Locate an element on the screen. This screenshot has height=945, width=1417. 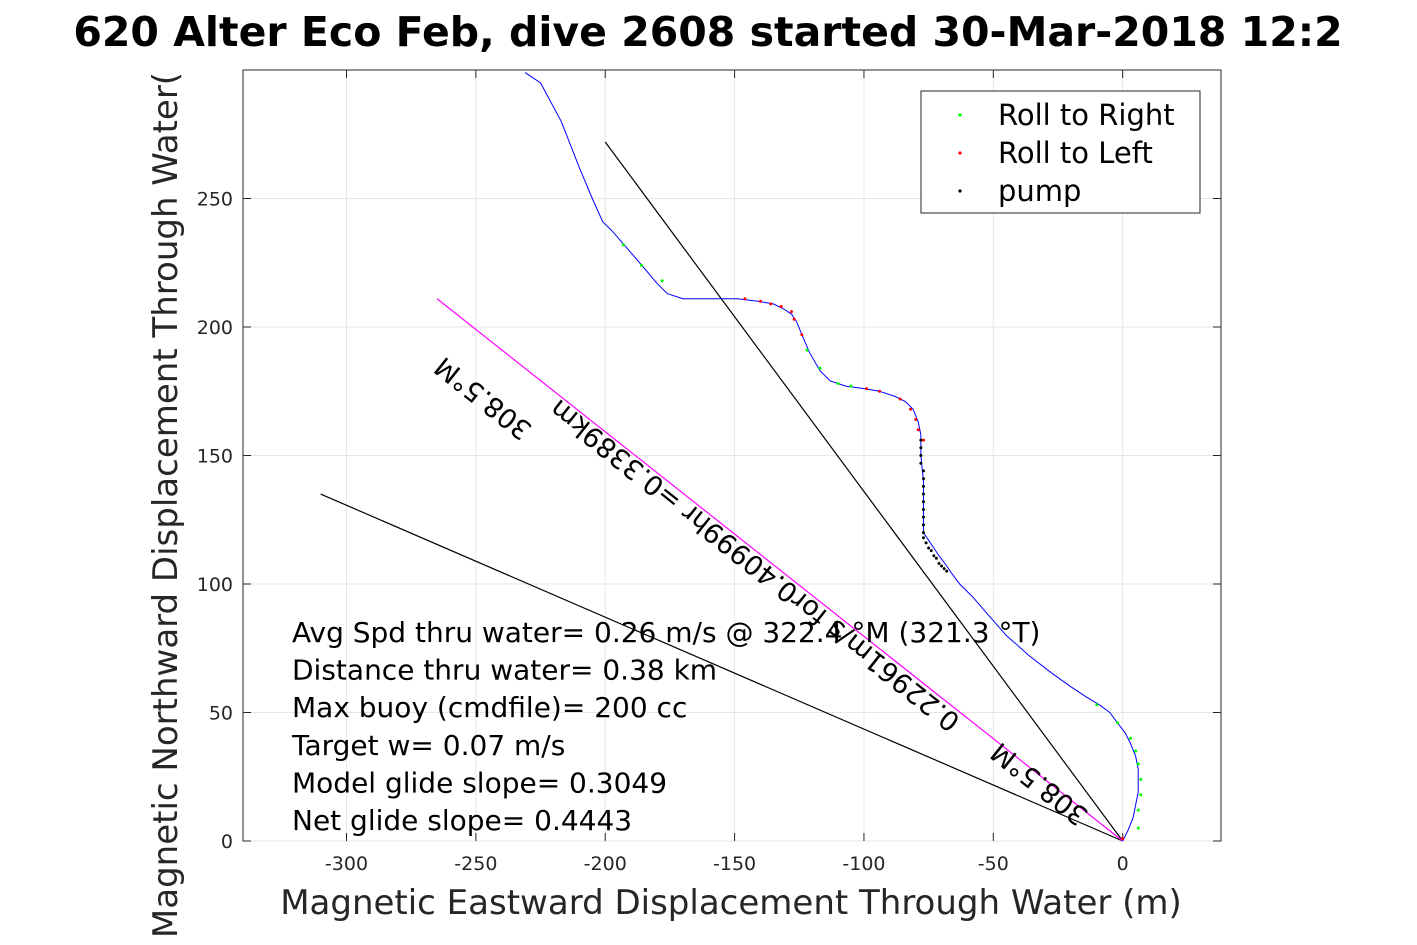
annotation-line: Target w= 0.07 m/s is located at coordinates (428, 745).